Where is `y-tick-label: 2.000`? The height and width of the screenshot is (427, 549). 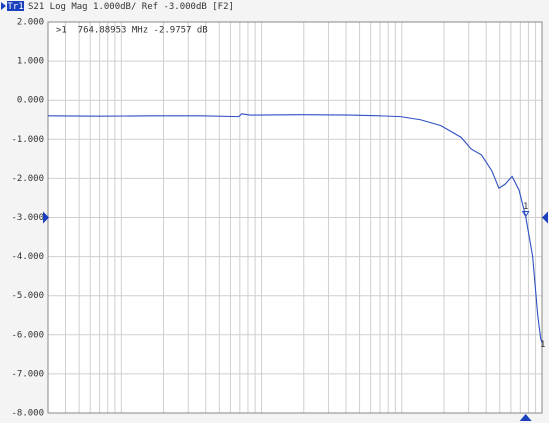 y-tick-label: 2.000 is located at coordinates (30, 23).